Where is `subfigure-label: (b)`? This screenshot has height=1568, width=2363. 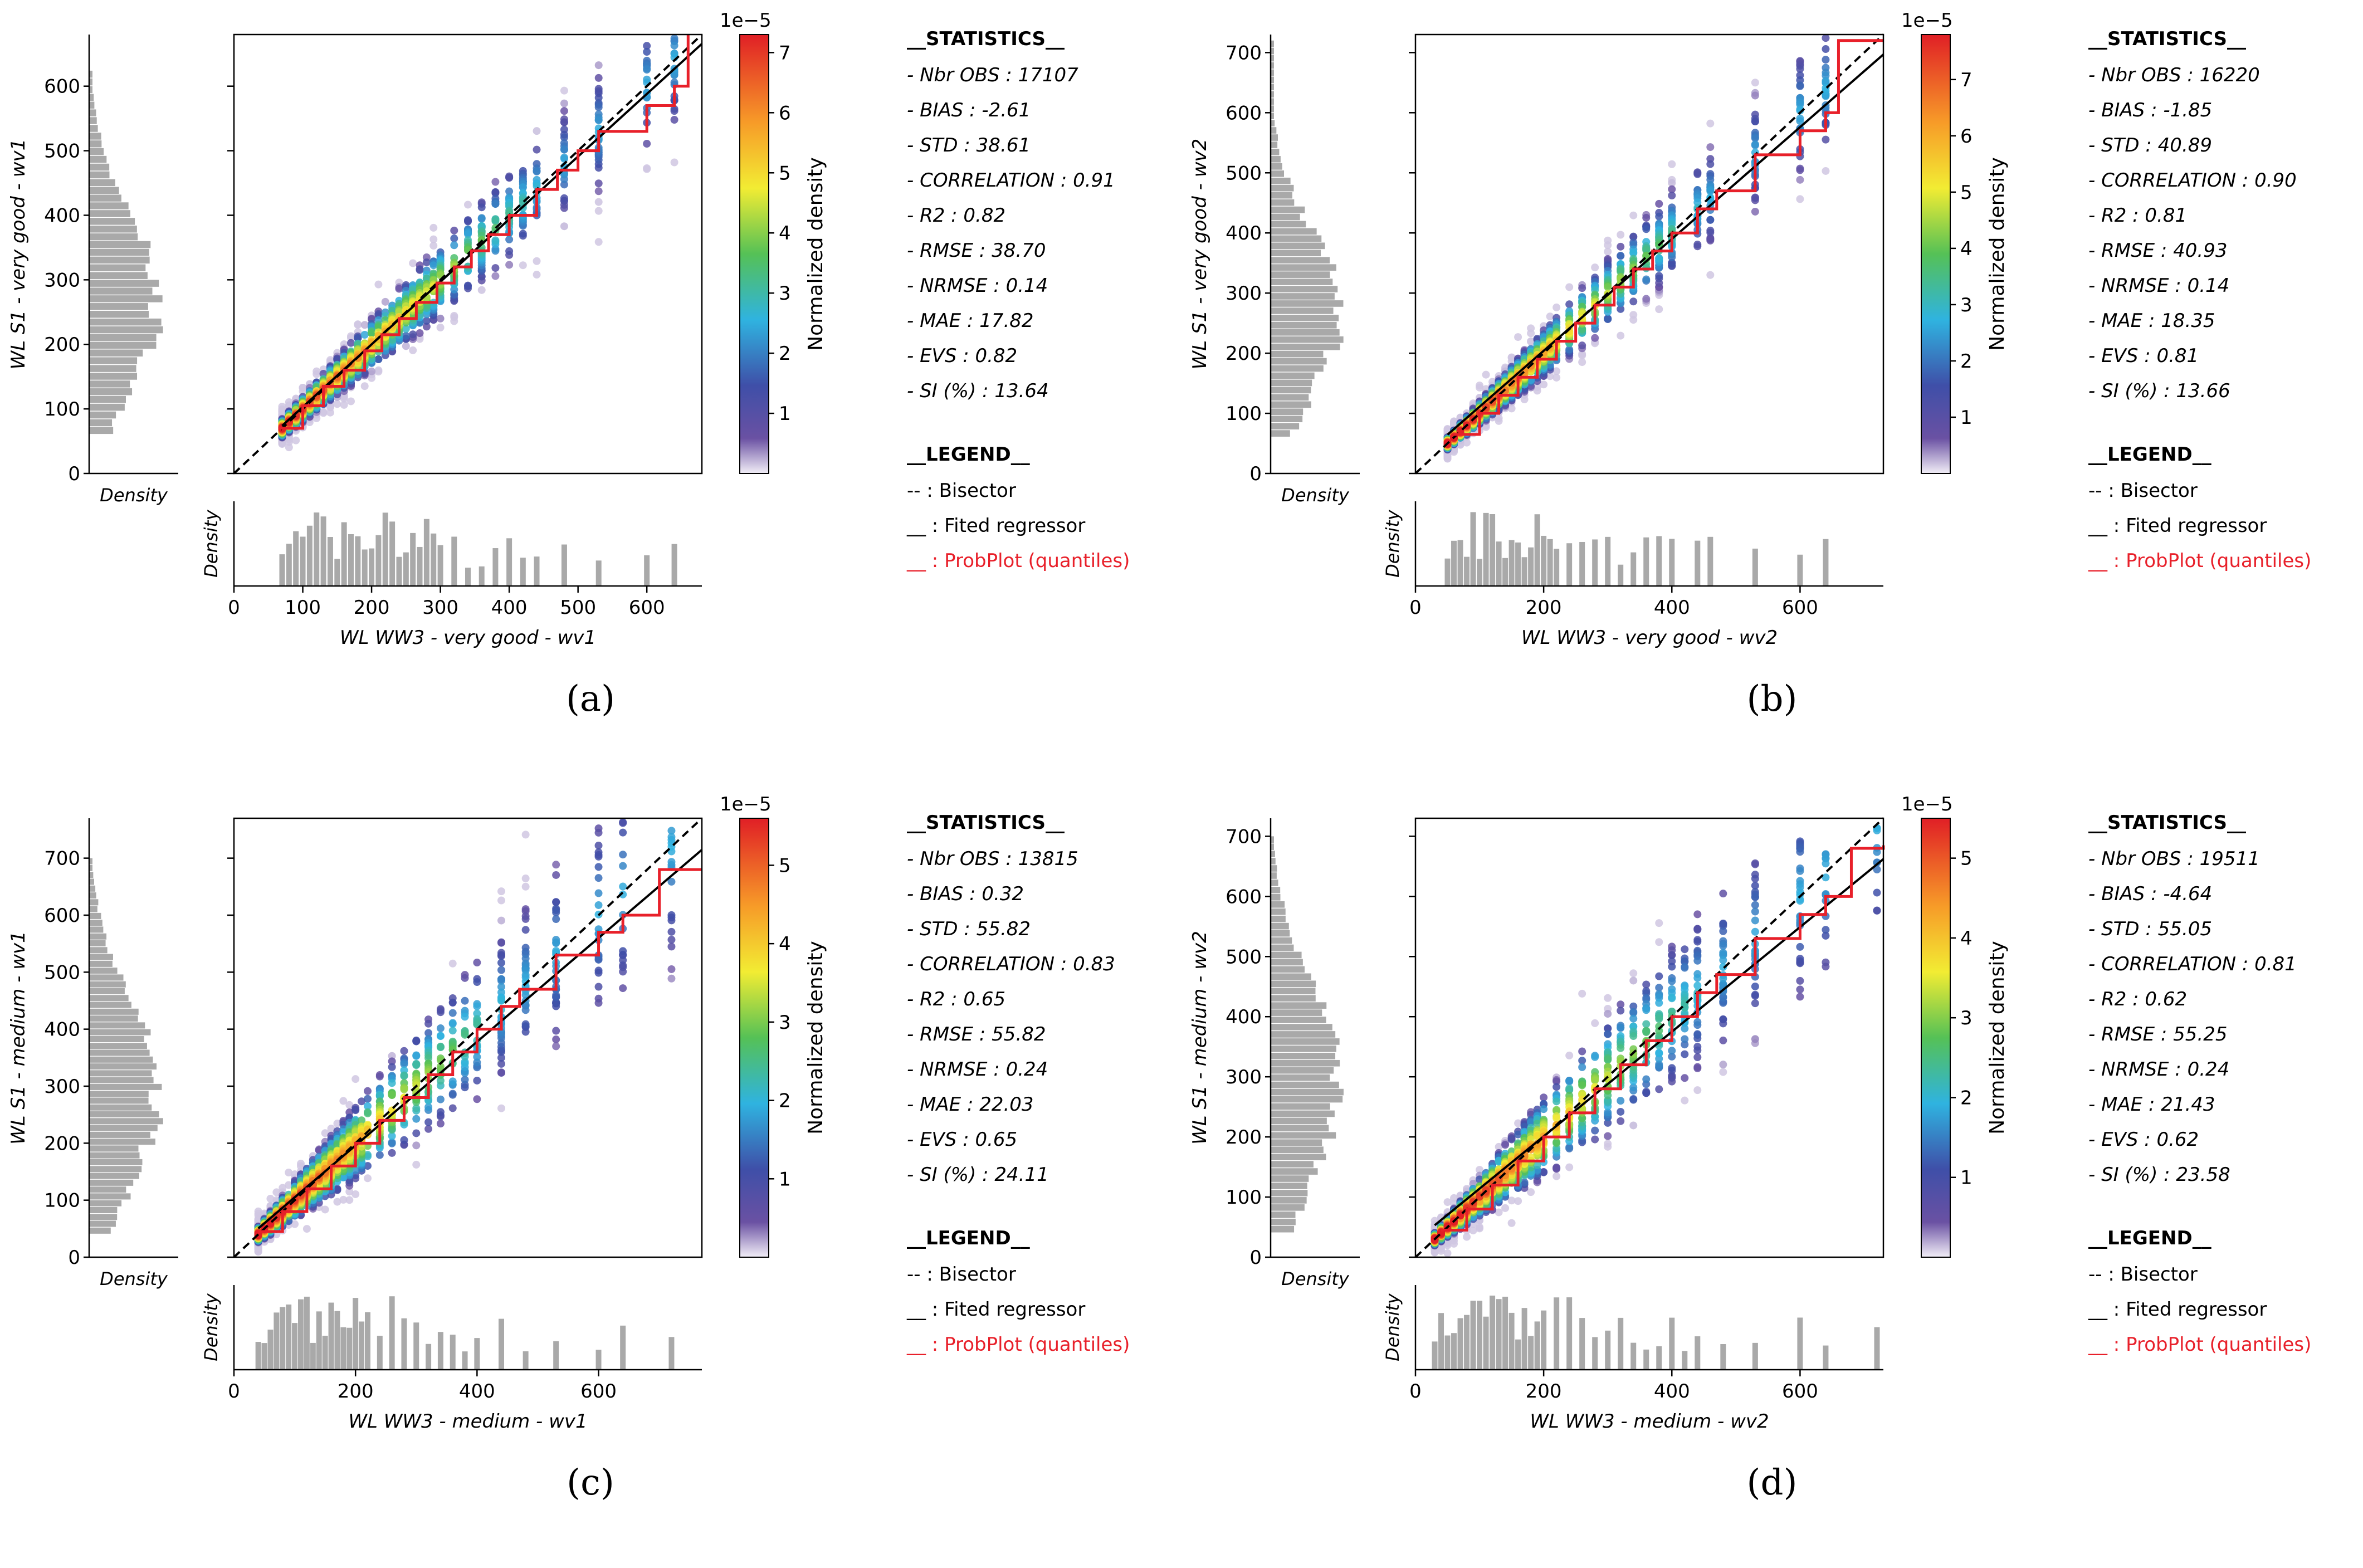
subfigure-label: (b) is located at coordinates (1772, 699).